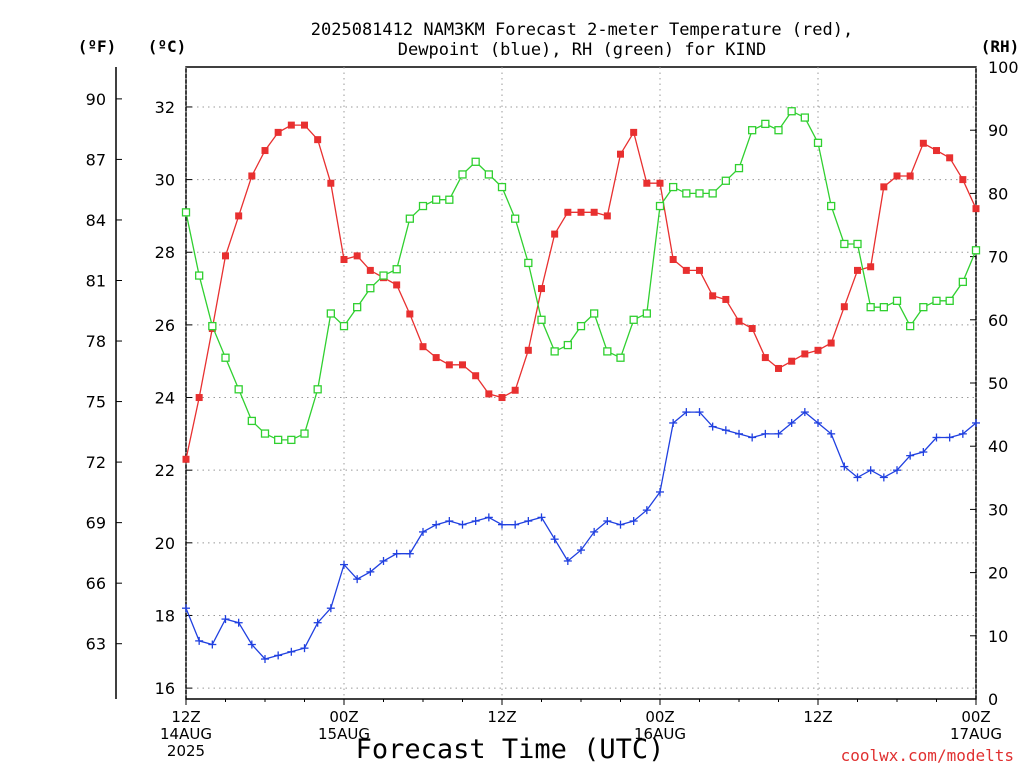  Describe the element at coordinates (96, 583) in the screenshot. I see `fahrenheit-tick-label: 66` at that location.